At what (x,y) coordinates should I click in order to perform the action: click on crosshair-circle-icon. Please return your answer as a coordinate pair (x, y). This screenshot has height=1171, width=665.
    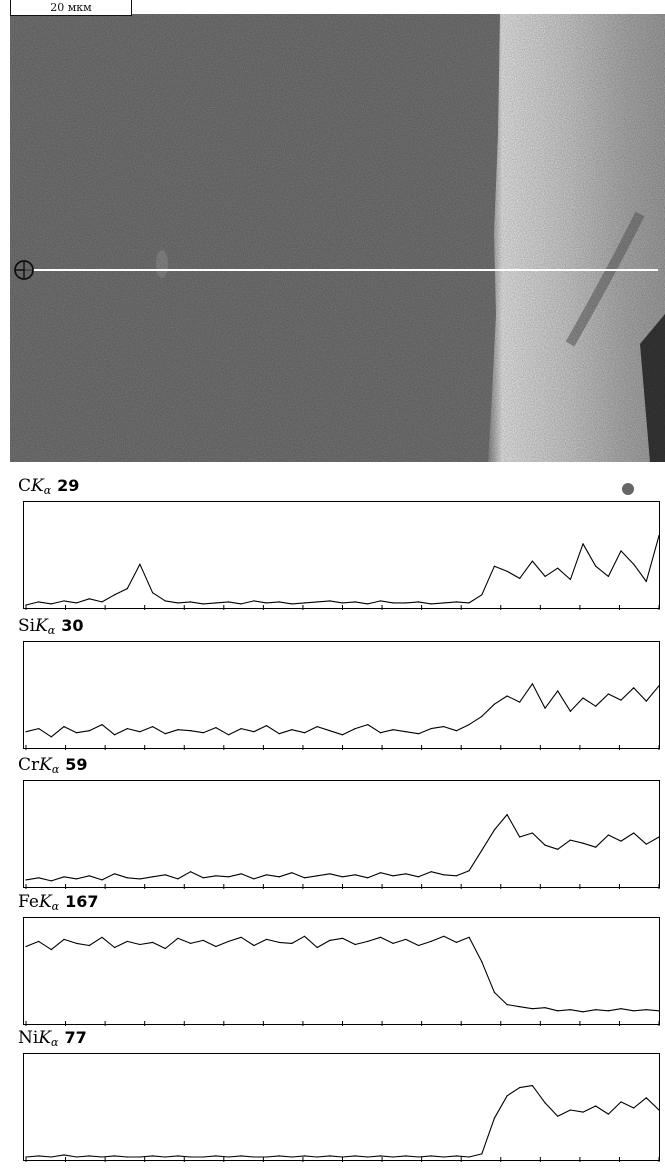
    Looking at the image, I should click on (24, 270).